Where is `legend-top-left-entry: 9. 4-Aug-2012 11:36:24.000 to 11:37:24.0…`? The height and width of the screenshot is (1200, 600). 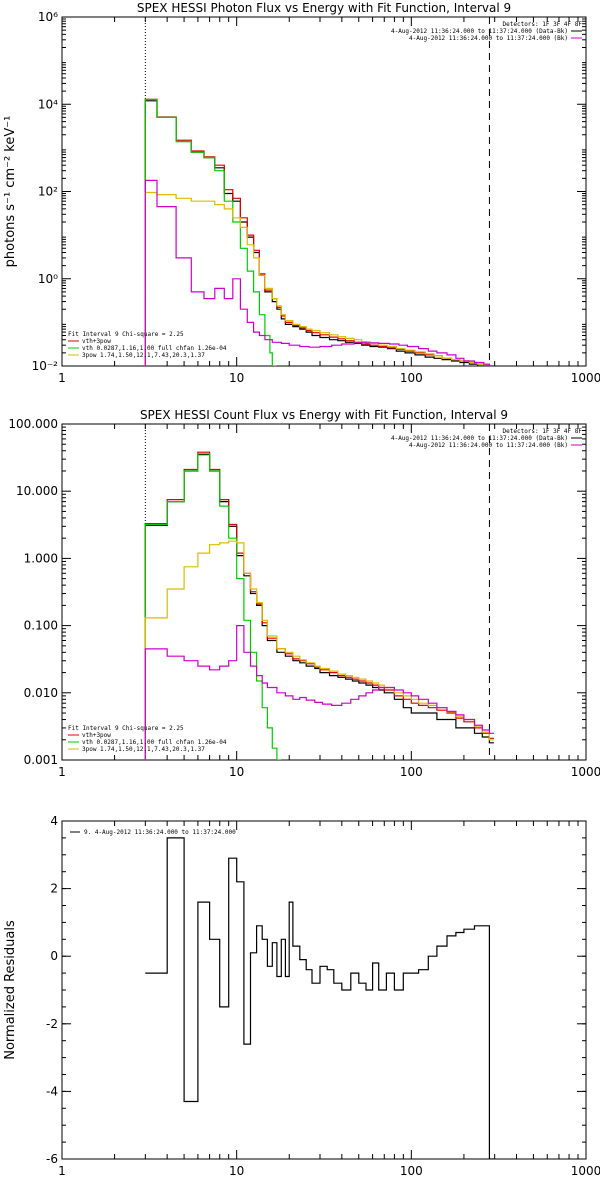
legend-top-left-entry: 9. 4-Aug-2012 11:36:24.000 to 11:37:24.0… is located at coordinates (160, 832).